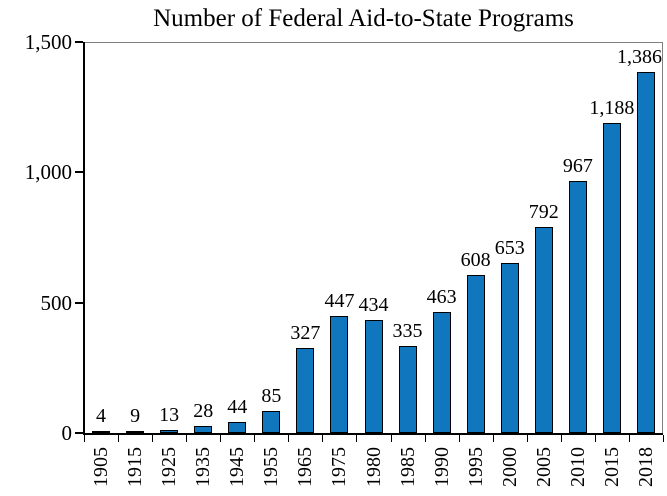 Image resolution: width=667 pixels, height=496 pixels. I want to click on x-axis-category-label: 2005, so click(543, 467).